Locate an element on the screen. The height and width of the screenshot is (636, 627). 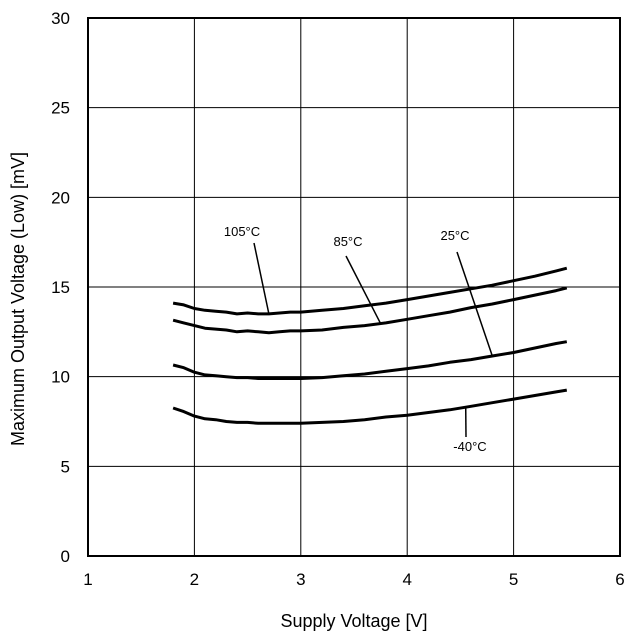
y-tick-label: 20 is located at coordinates (60, 197).